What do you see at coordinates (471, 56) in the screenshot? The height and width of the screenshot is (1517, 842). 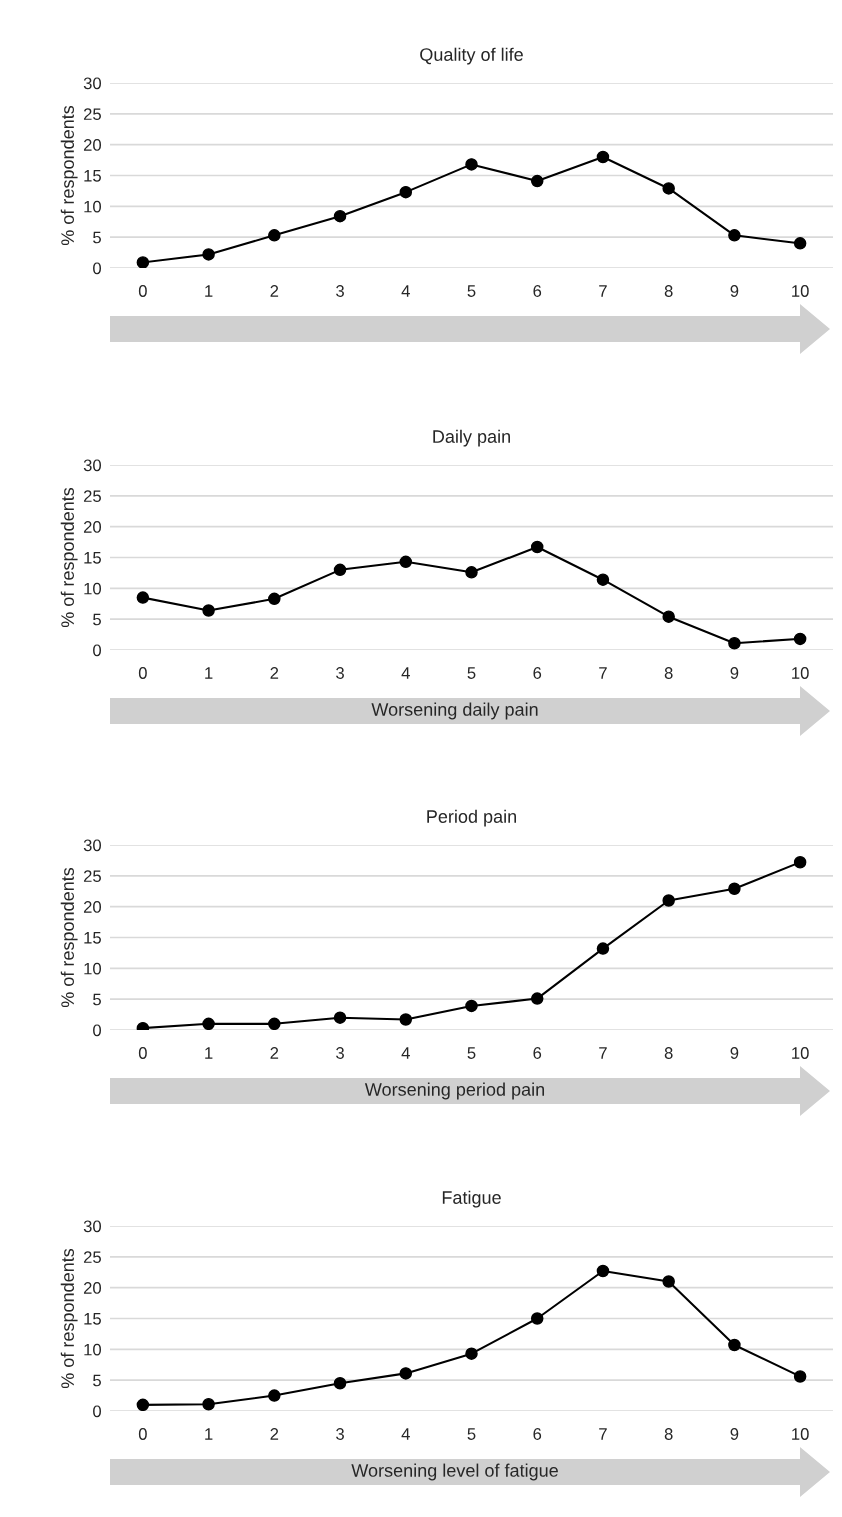 I see `chart-title: Quality of life` at bounding box center [471, 56].